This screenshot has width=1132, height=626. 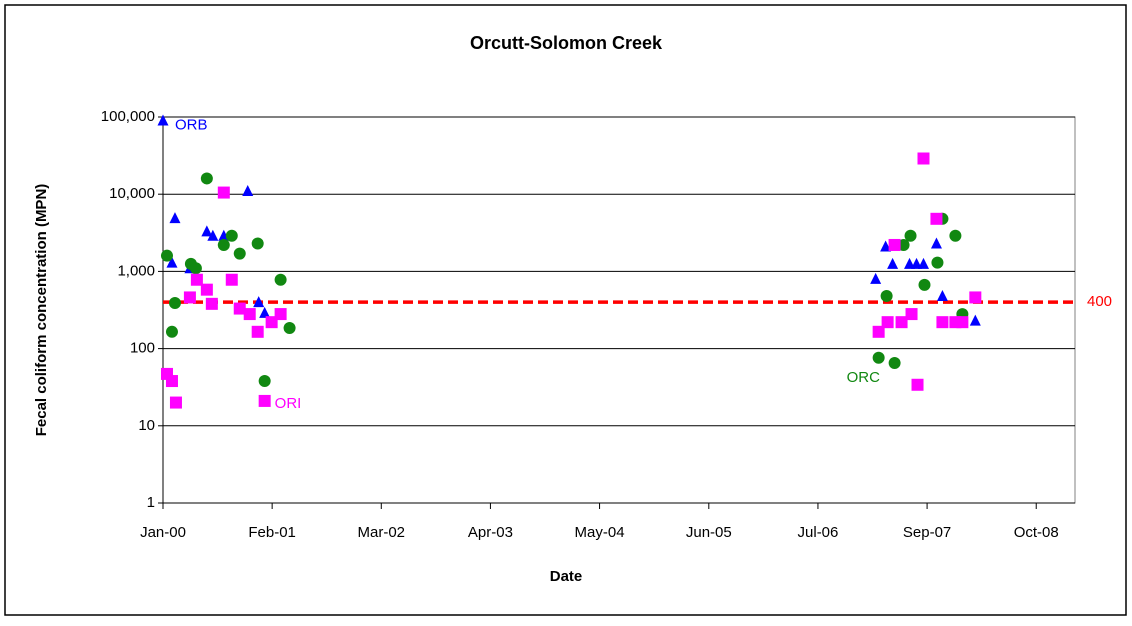 I want to click on series-label: ORB, so click(x=191, y=125).